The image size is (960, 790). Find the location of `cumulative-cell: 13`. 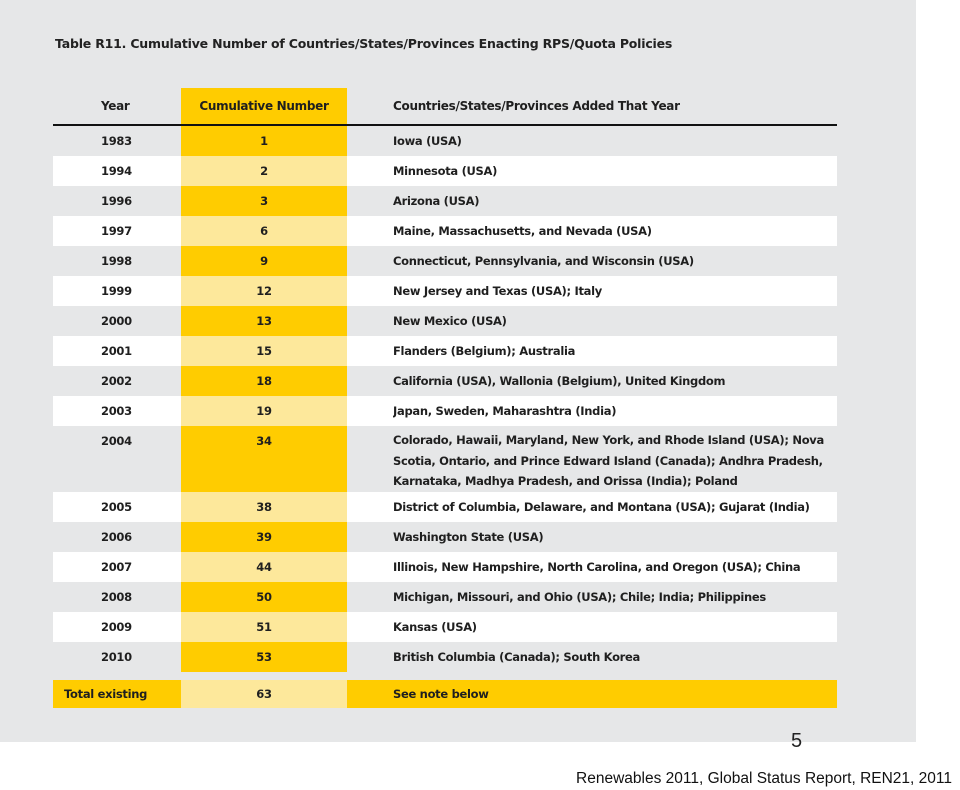

cumulative-cell: 13 is located at coordinates (264, 321).